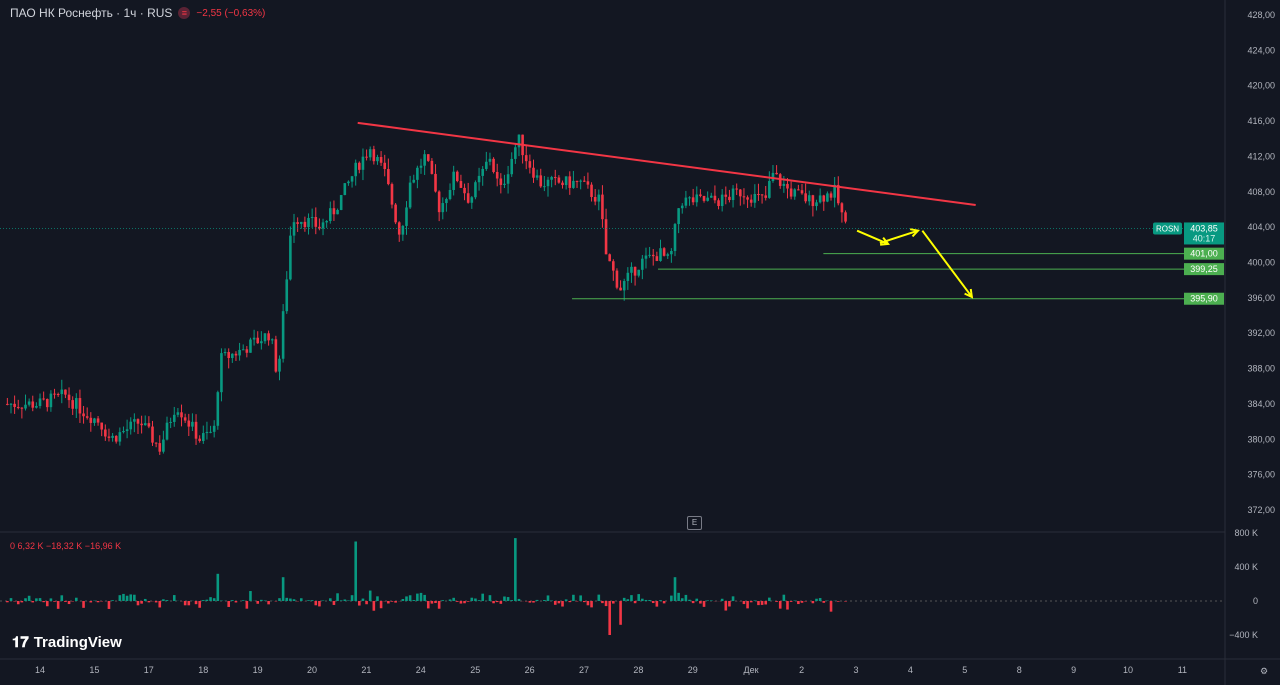  Describe the element at coordinates (638, 670) in the screenshot. I see `time-tick-label: 28` at that location.